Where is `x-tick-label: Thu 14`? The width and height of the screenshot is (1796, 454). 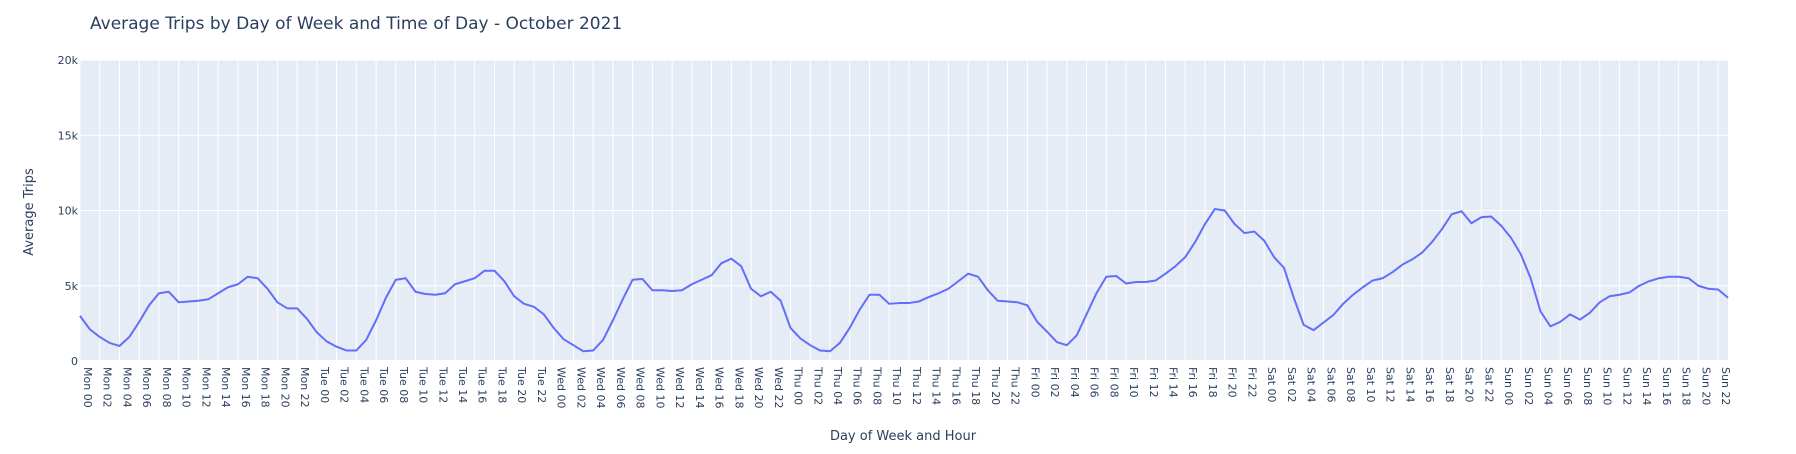
x-tick-label: Thu 14 is located at coordinates (936, 385).